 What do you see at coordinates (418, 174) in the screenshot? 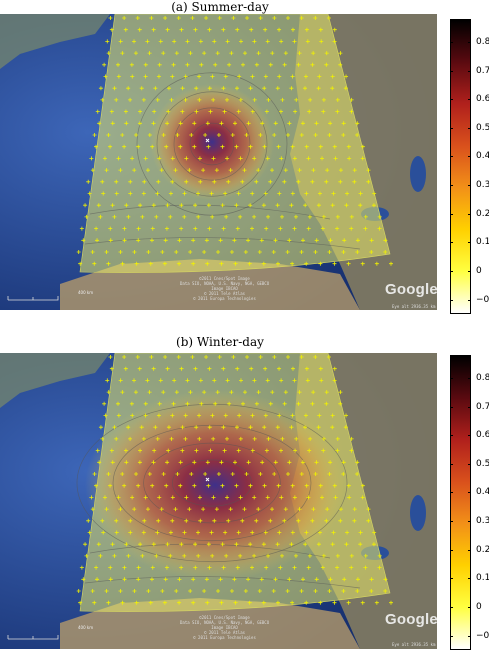
I see `caspian-sea` at bounding box center [418, 174].